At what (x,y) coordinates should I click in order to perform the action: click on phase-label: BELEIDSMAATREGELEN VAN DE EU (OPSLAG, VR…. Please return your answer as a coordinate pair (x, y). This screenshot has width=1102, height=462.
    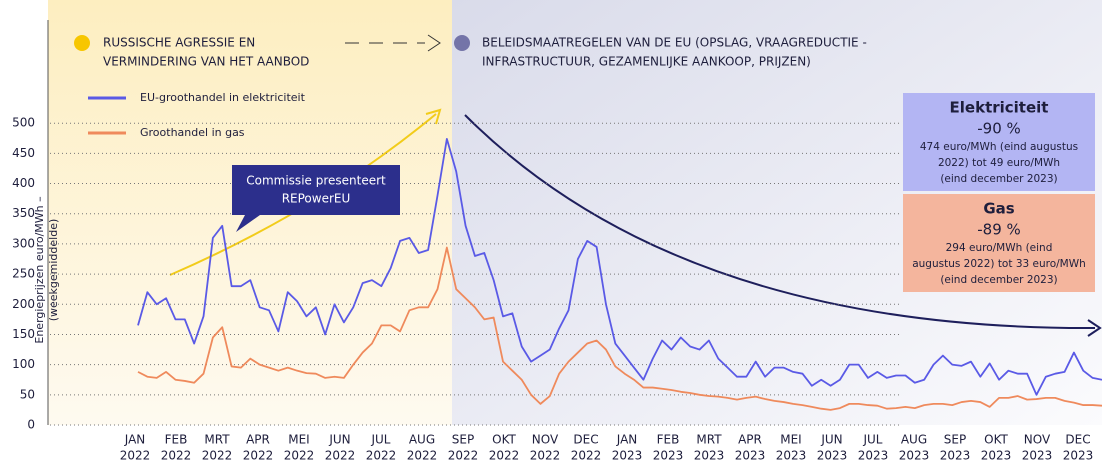
    Looking at the image, I should click on (674, 43).